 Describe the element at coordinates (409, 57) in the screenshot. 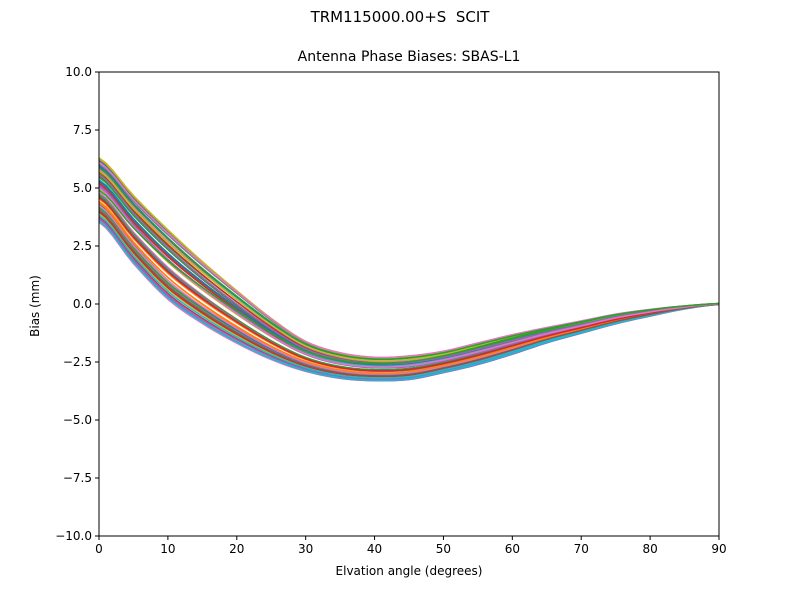

I see `chart-title: Antenna Phase Biases: SBAS-L1` at that location.